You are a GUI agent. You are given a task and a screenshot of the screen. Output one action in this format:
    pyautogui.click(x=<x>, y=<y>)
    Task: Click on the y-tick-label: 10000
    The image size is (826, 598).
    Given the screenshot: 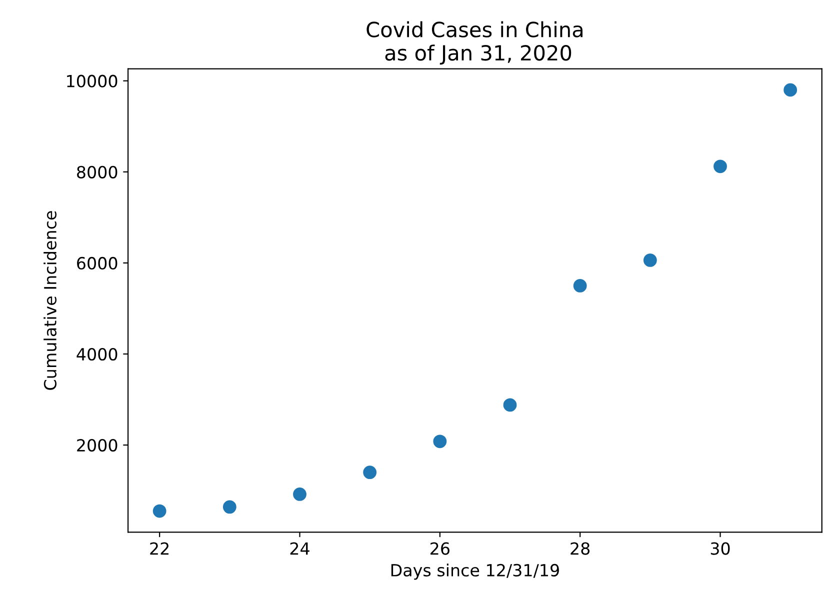 What is the action you would take?
    pyautogui.click(x=92, y=81)
    